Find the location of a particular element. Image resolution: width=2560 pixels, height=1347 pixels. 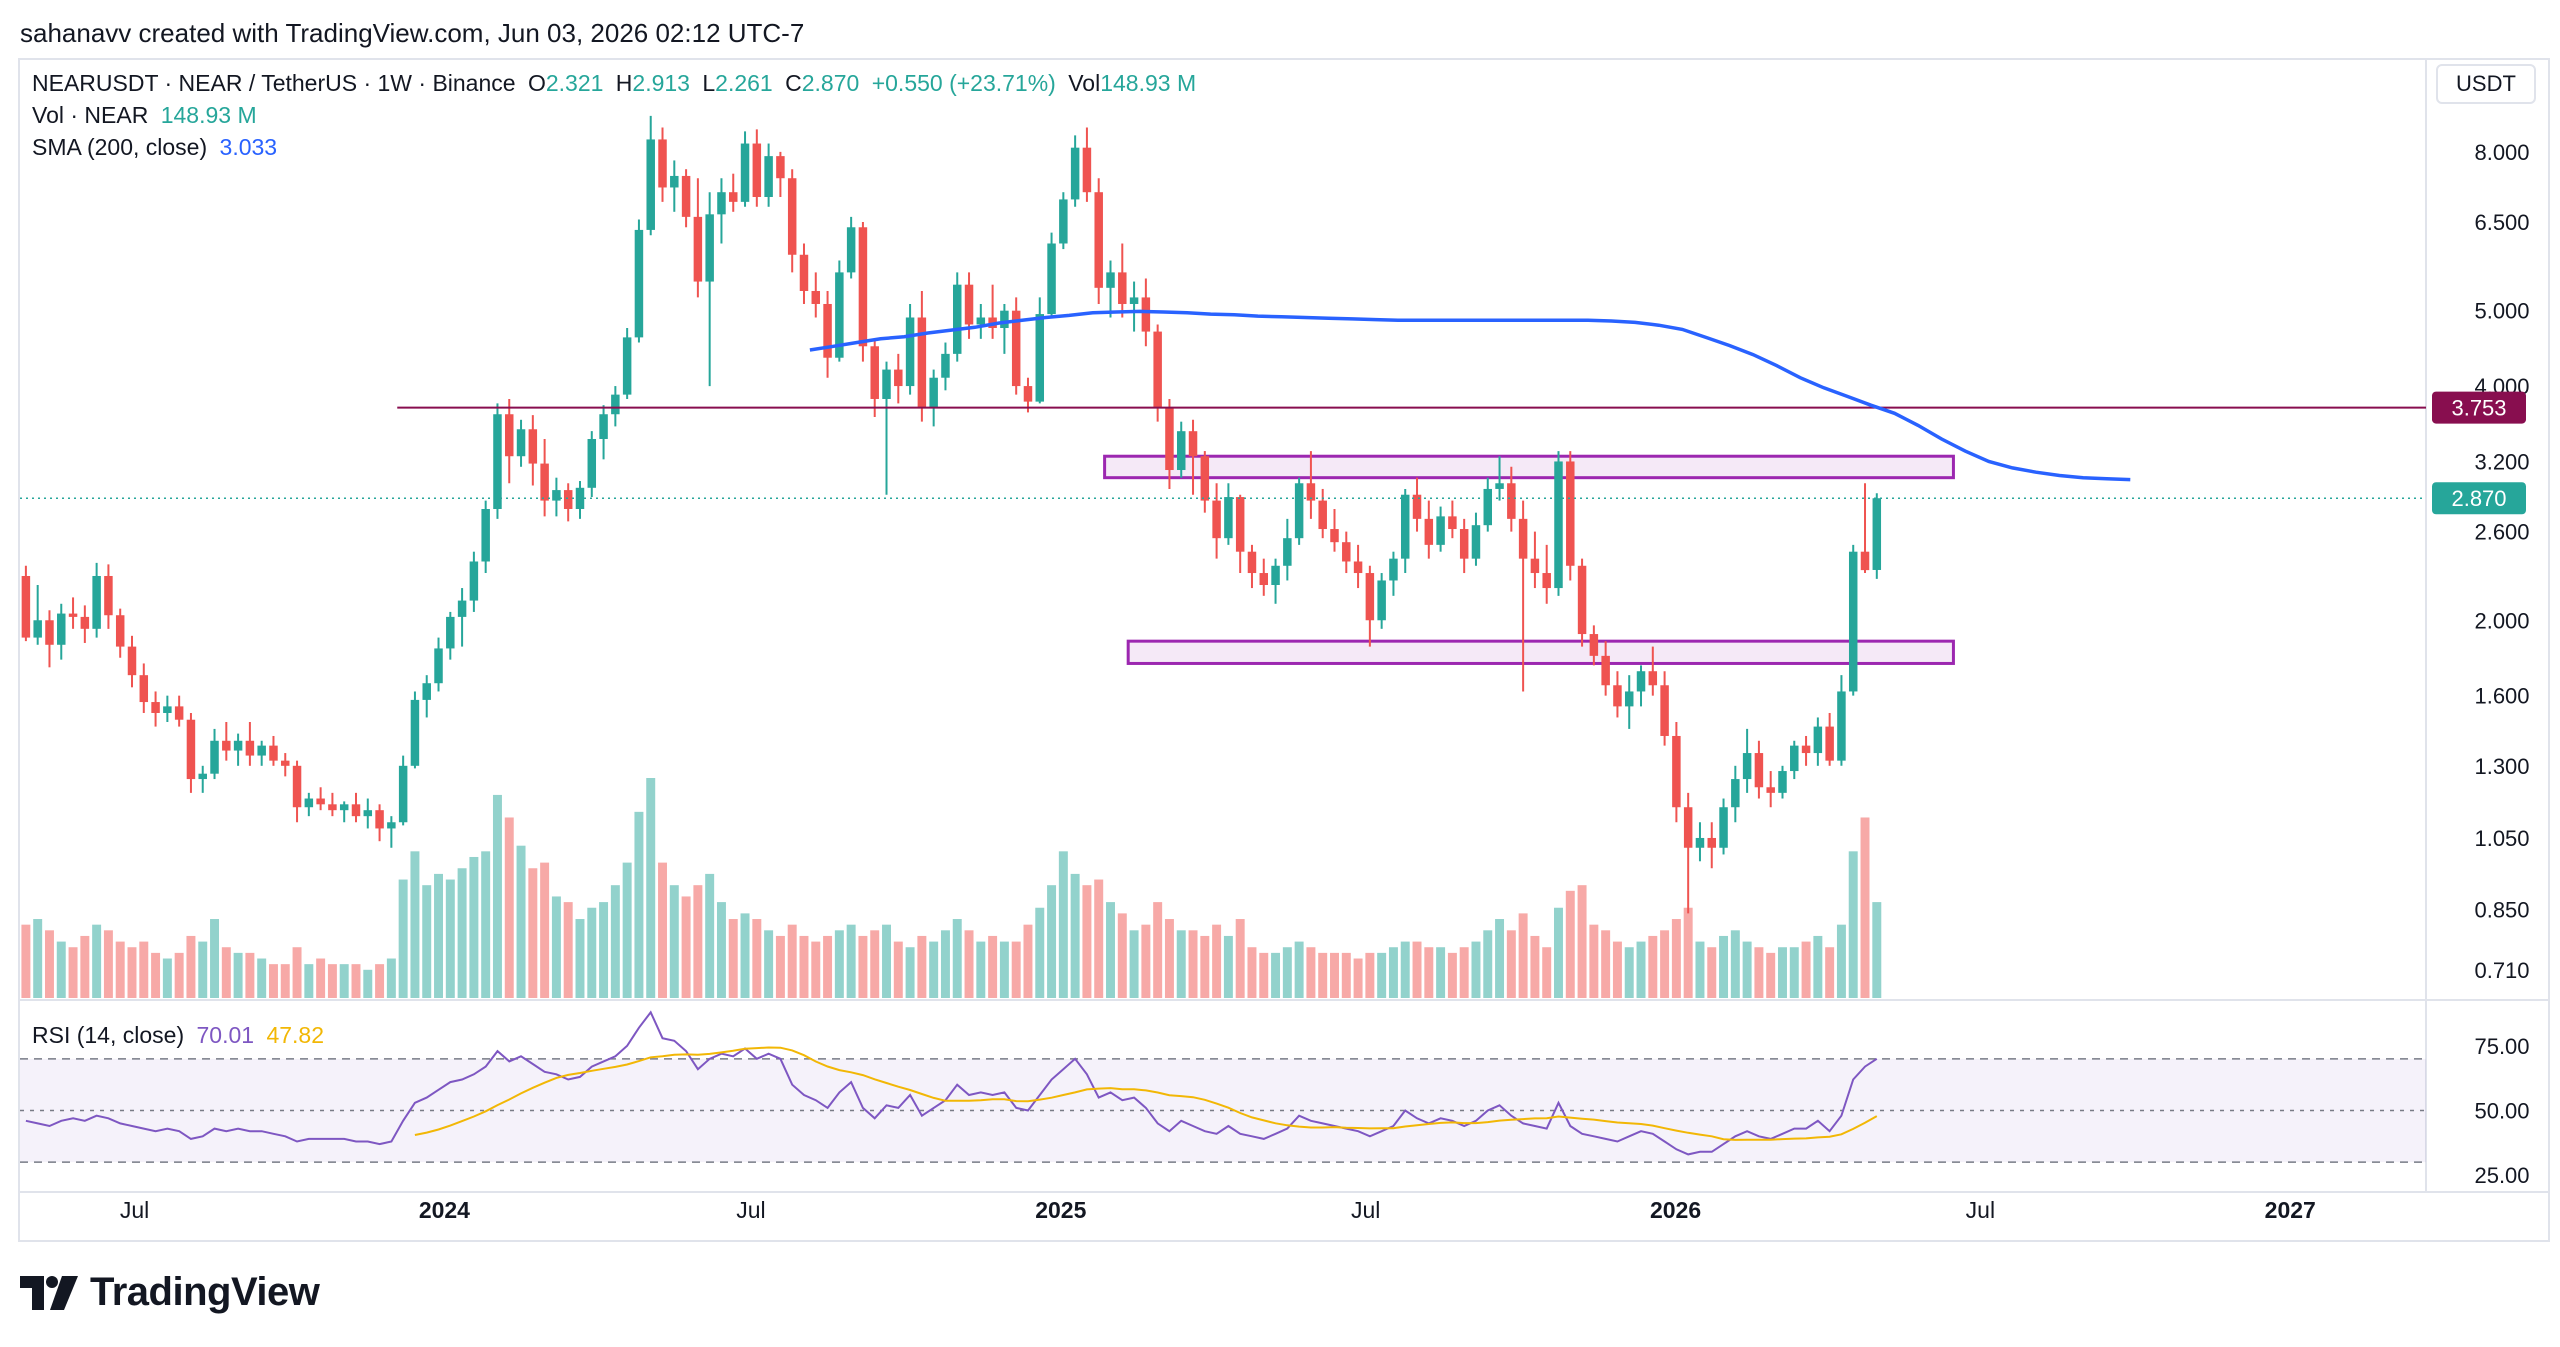

time-axis-label: 2026 is located at coordinates (1675, 1210).